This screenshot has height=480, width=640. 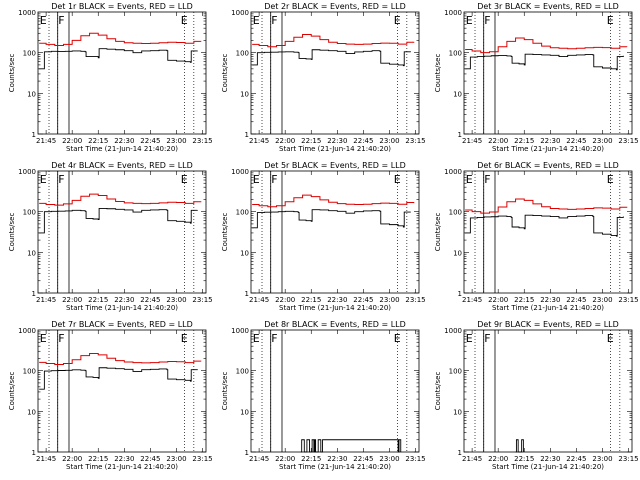 What do you see at coordinates (122, 324) in the screenshot?
I see `panel-title: Det 7r BLACK = Events, RED = LLD` at bounding box center [122, 324].